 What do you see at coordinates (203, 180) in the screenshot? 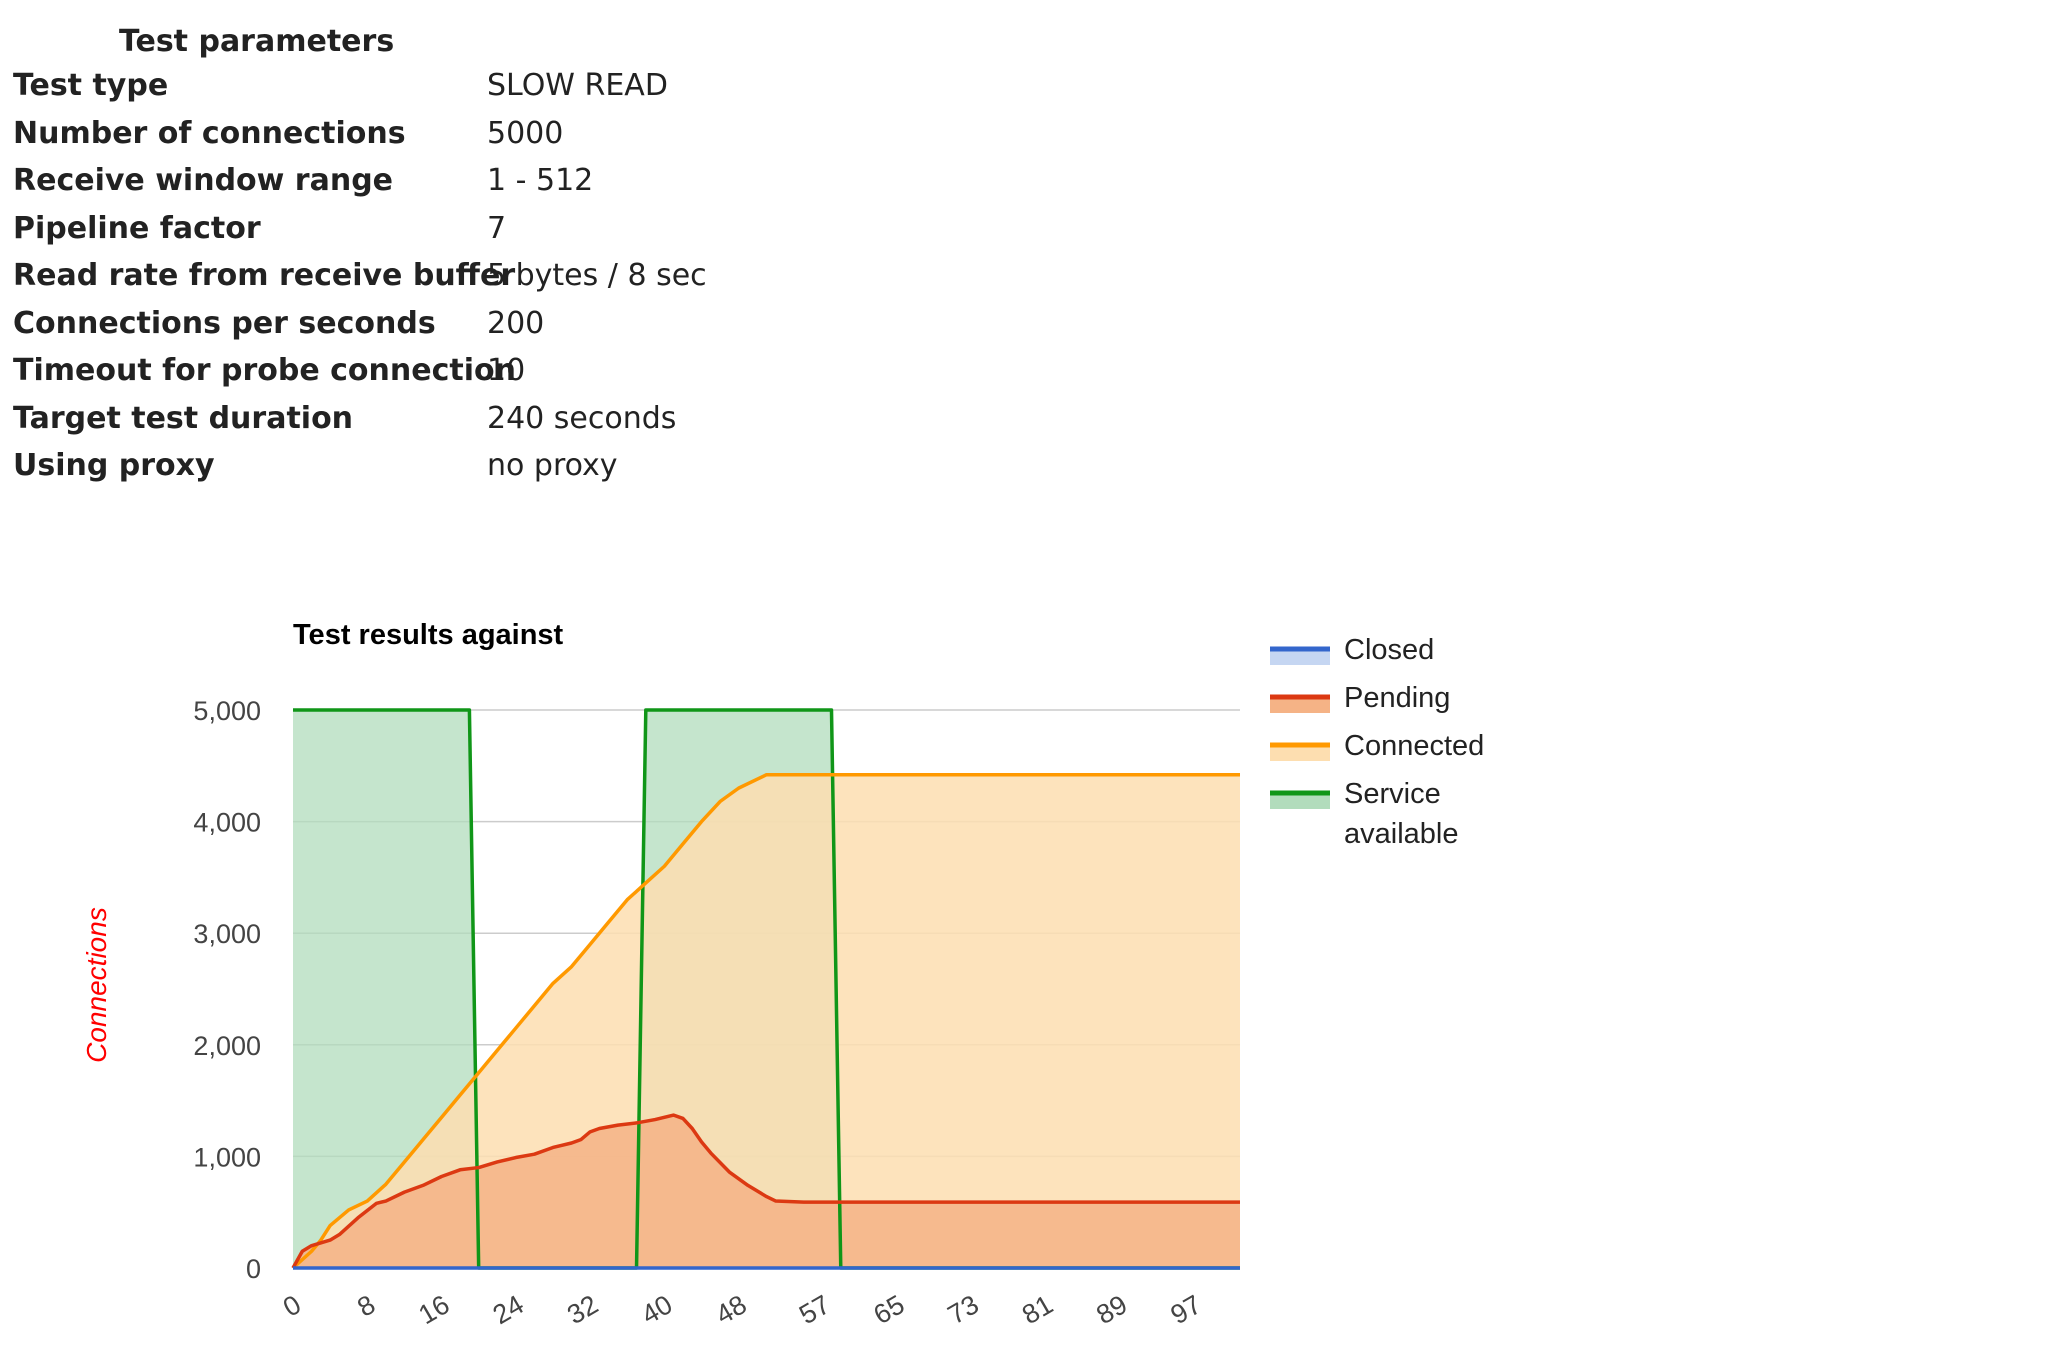
I see `param-key: Receive window range` at bounding box center [203, 180].